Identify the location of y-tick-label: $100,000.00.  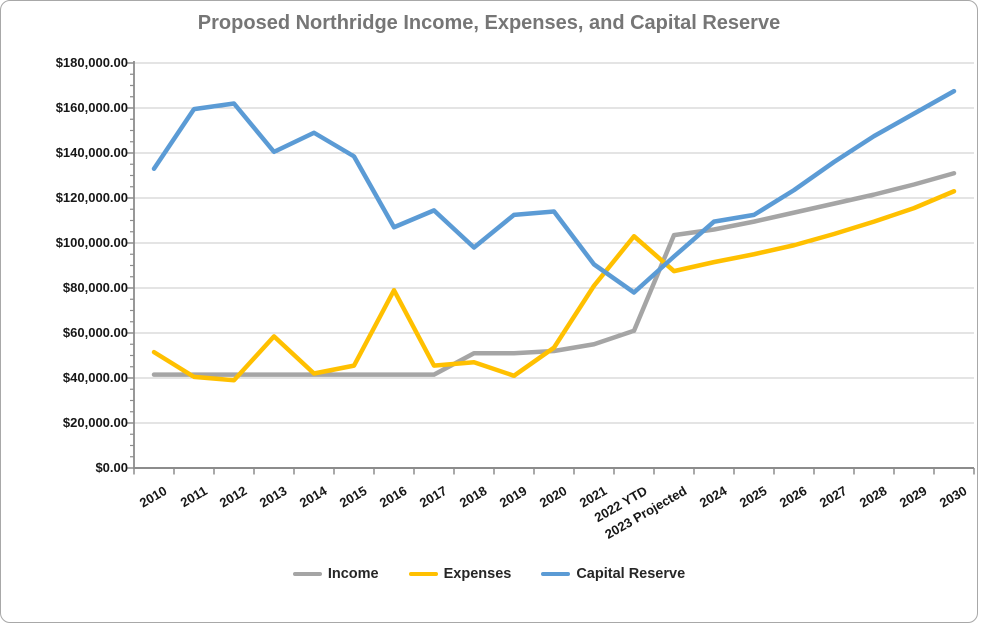
(91, 242).